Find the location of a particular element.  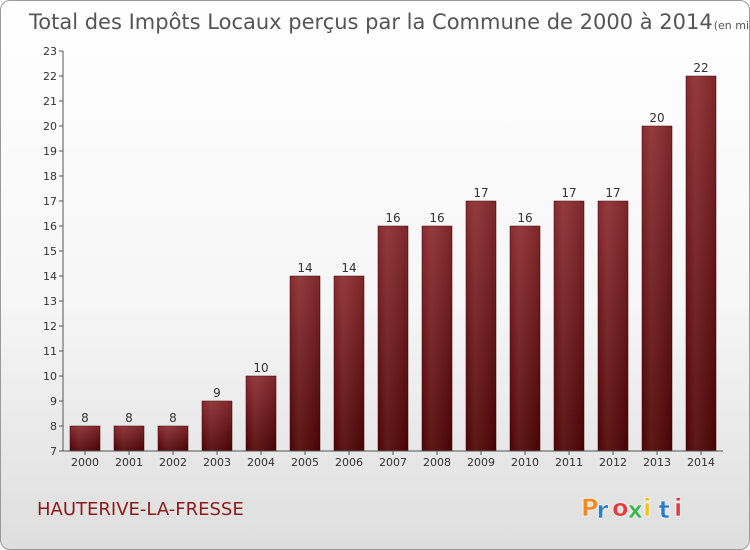

x-tick-label: 2004 is located at coordinates (261, 462).